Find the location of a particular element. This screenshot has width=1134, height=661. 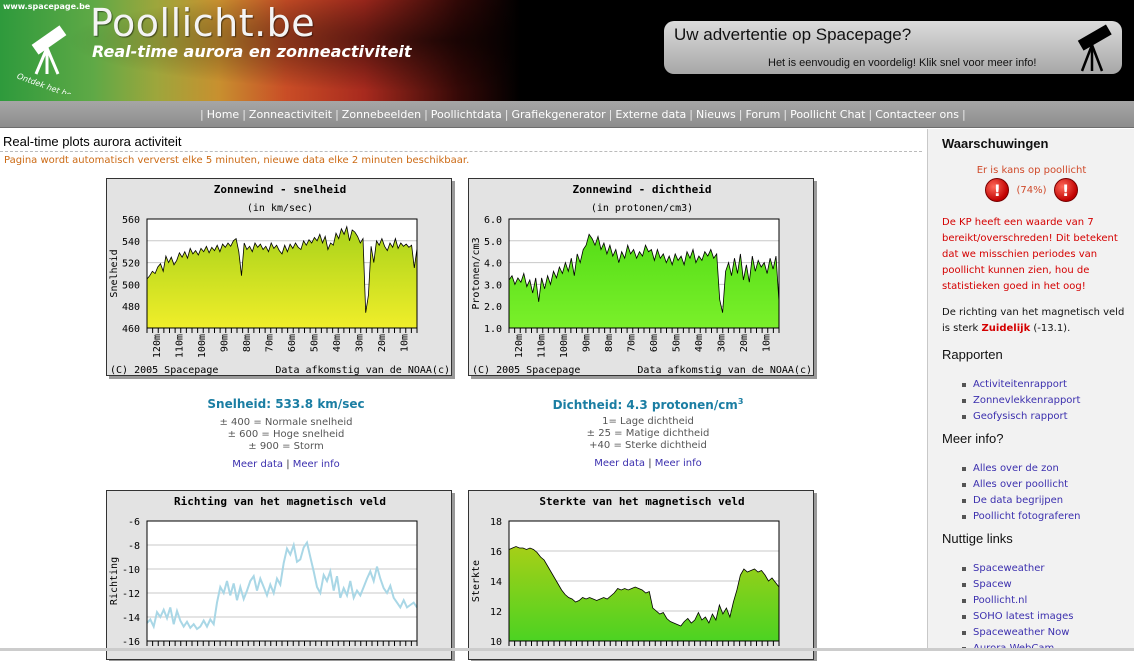

list-item: Spaceweather Now is located at coordinates (1007, 633).